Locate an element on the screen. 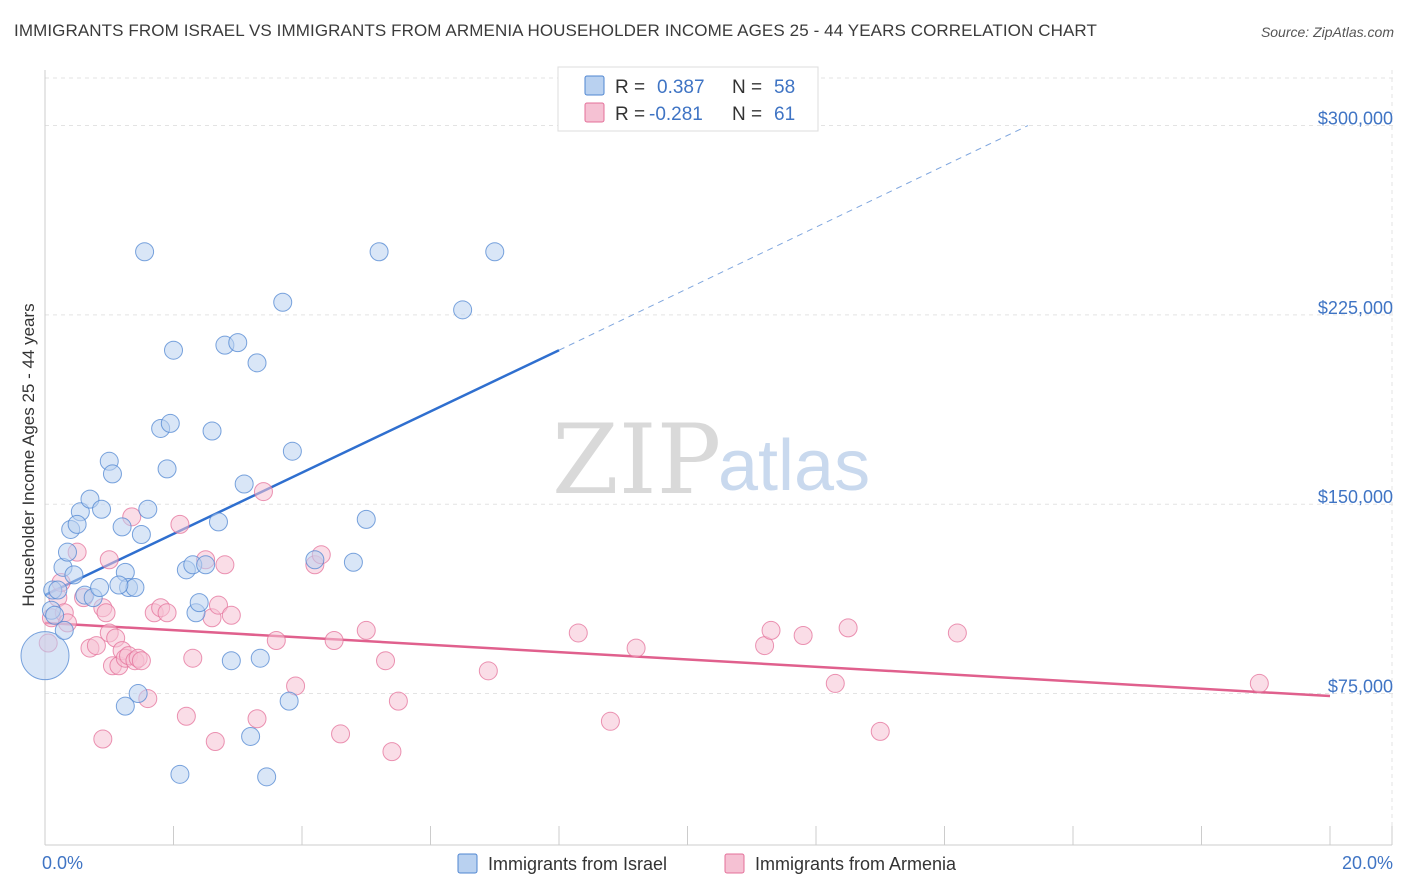 The height and width of the screenshot is (892, 1406). y-tick-label: $150,000 is located at coordinates (1355, 497).